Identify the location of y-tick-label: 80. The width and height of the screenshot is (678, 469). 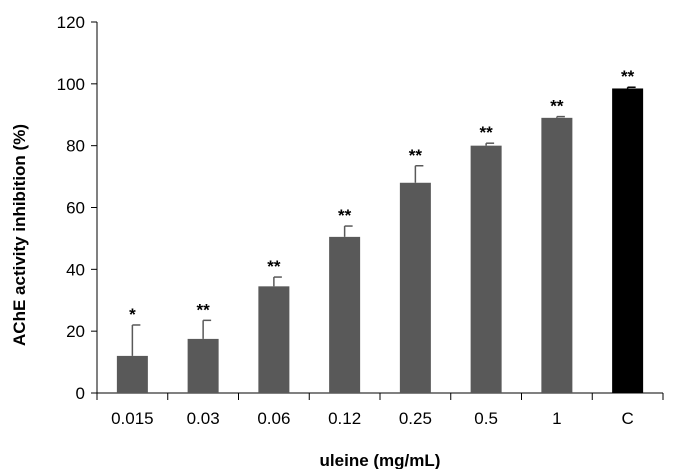
(75, 146).